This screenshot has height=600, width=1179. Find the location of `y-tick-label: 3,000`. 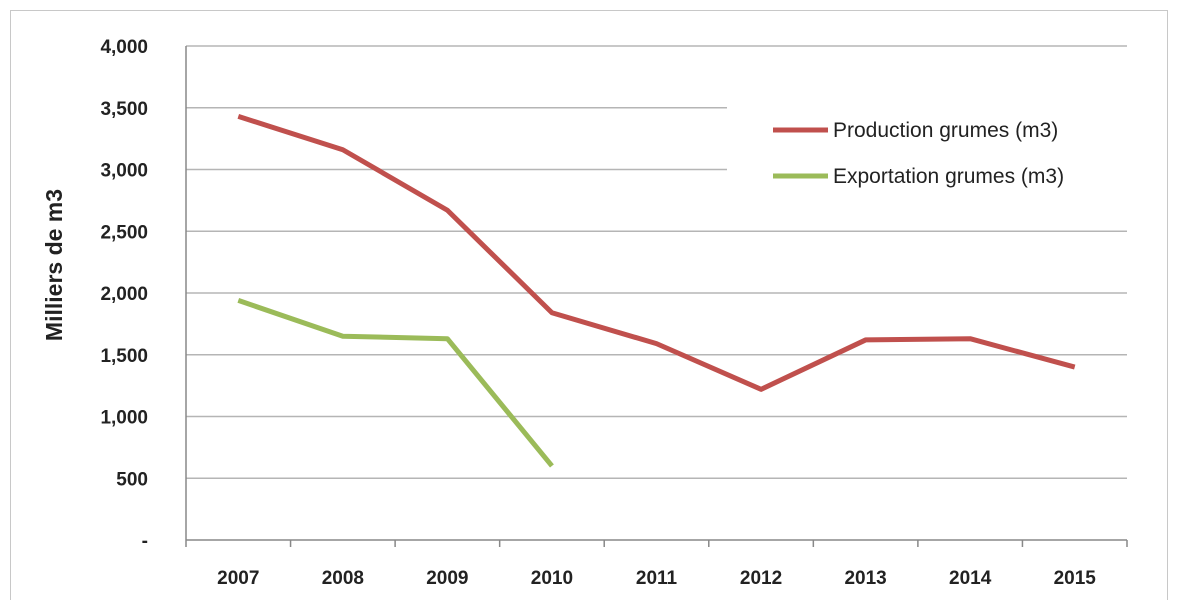

y-tick-label: 3,000 is located at coordinates (124, 171).